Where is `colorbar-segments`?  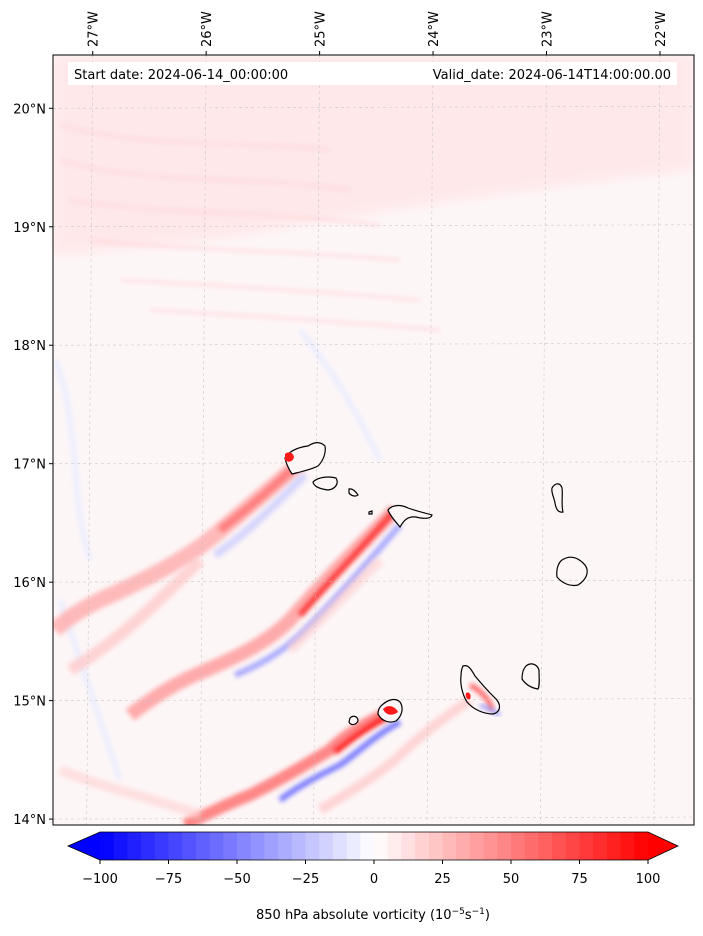
colorbar-segments is located at coordinates (374, 846).